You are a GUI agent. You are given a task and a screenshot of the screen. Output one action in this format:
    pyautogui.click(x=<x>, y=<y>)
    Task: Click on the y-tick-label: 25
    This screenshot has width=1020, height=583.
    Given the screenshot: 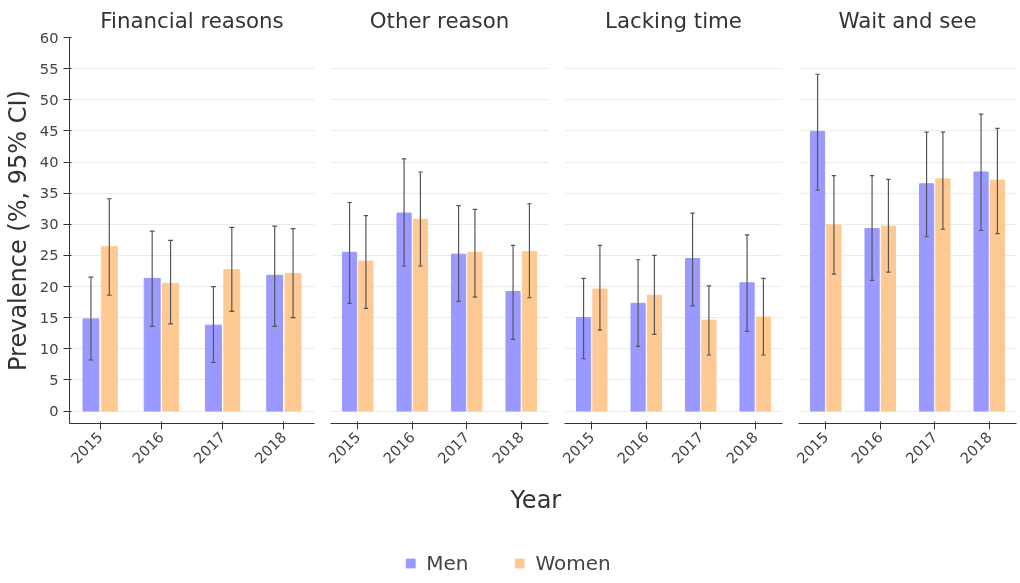 What is the action you would take?
    pyautogui.click(x=49, y=255)
    